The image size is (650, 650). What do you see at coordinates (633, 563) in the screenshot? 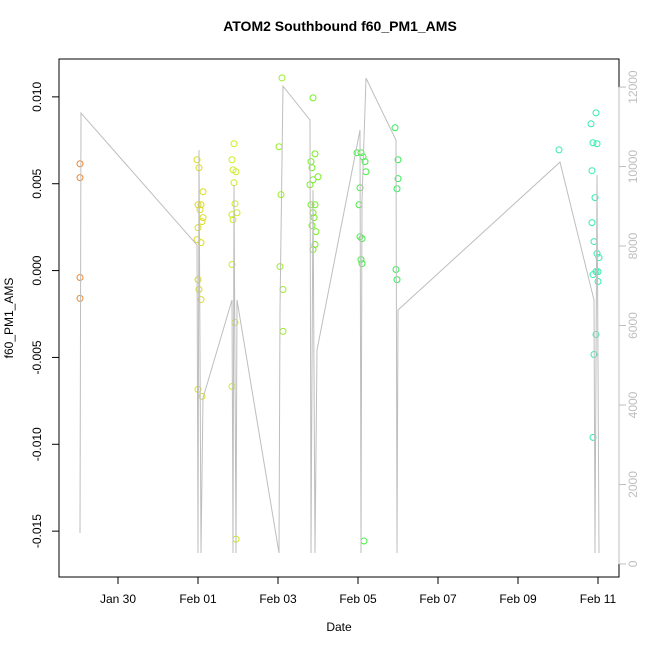
I see `y2-tick-label: 0` at bounding box center [633, 563].